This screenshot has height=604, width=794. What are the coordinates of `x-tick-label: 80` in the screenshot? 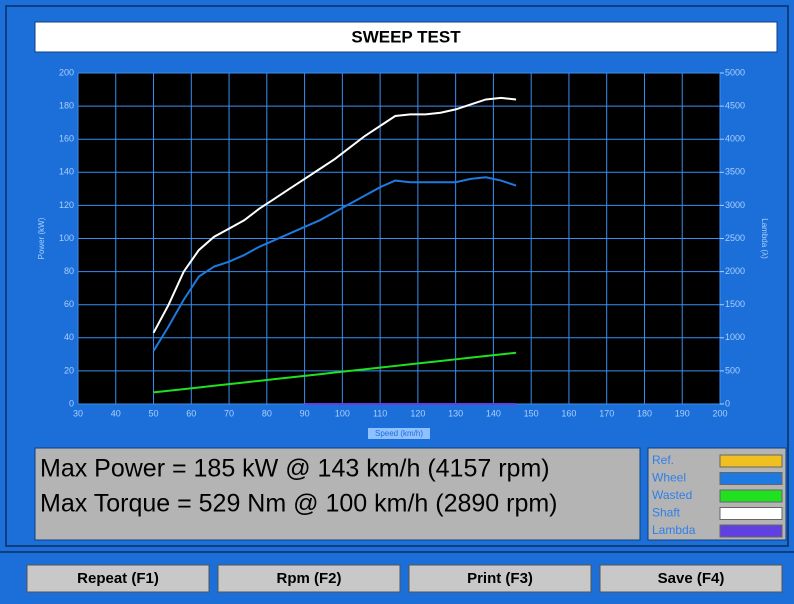 It's located at (267, 413).